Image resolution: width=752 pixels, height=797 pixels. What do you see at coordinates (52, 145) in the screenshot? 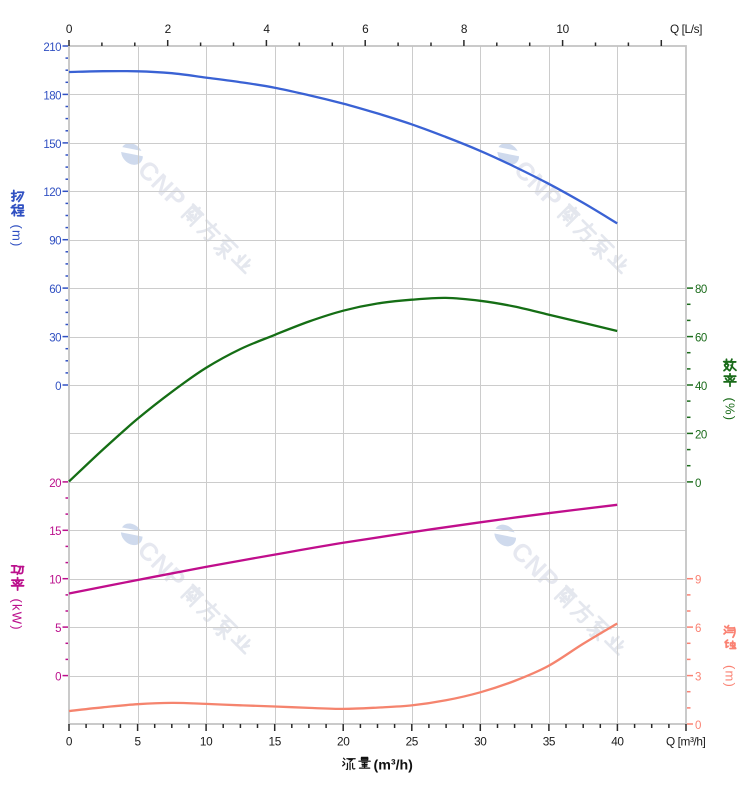
I see `svg-text: 150` at bounding box center [52, 145].